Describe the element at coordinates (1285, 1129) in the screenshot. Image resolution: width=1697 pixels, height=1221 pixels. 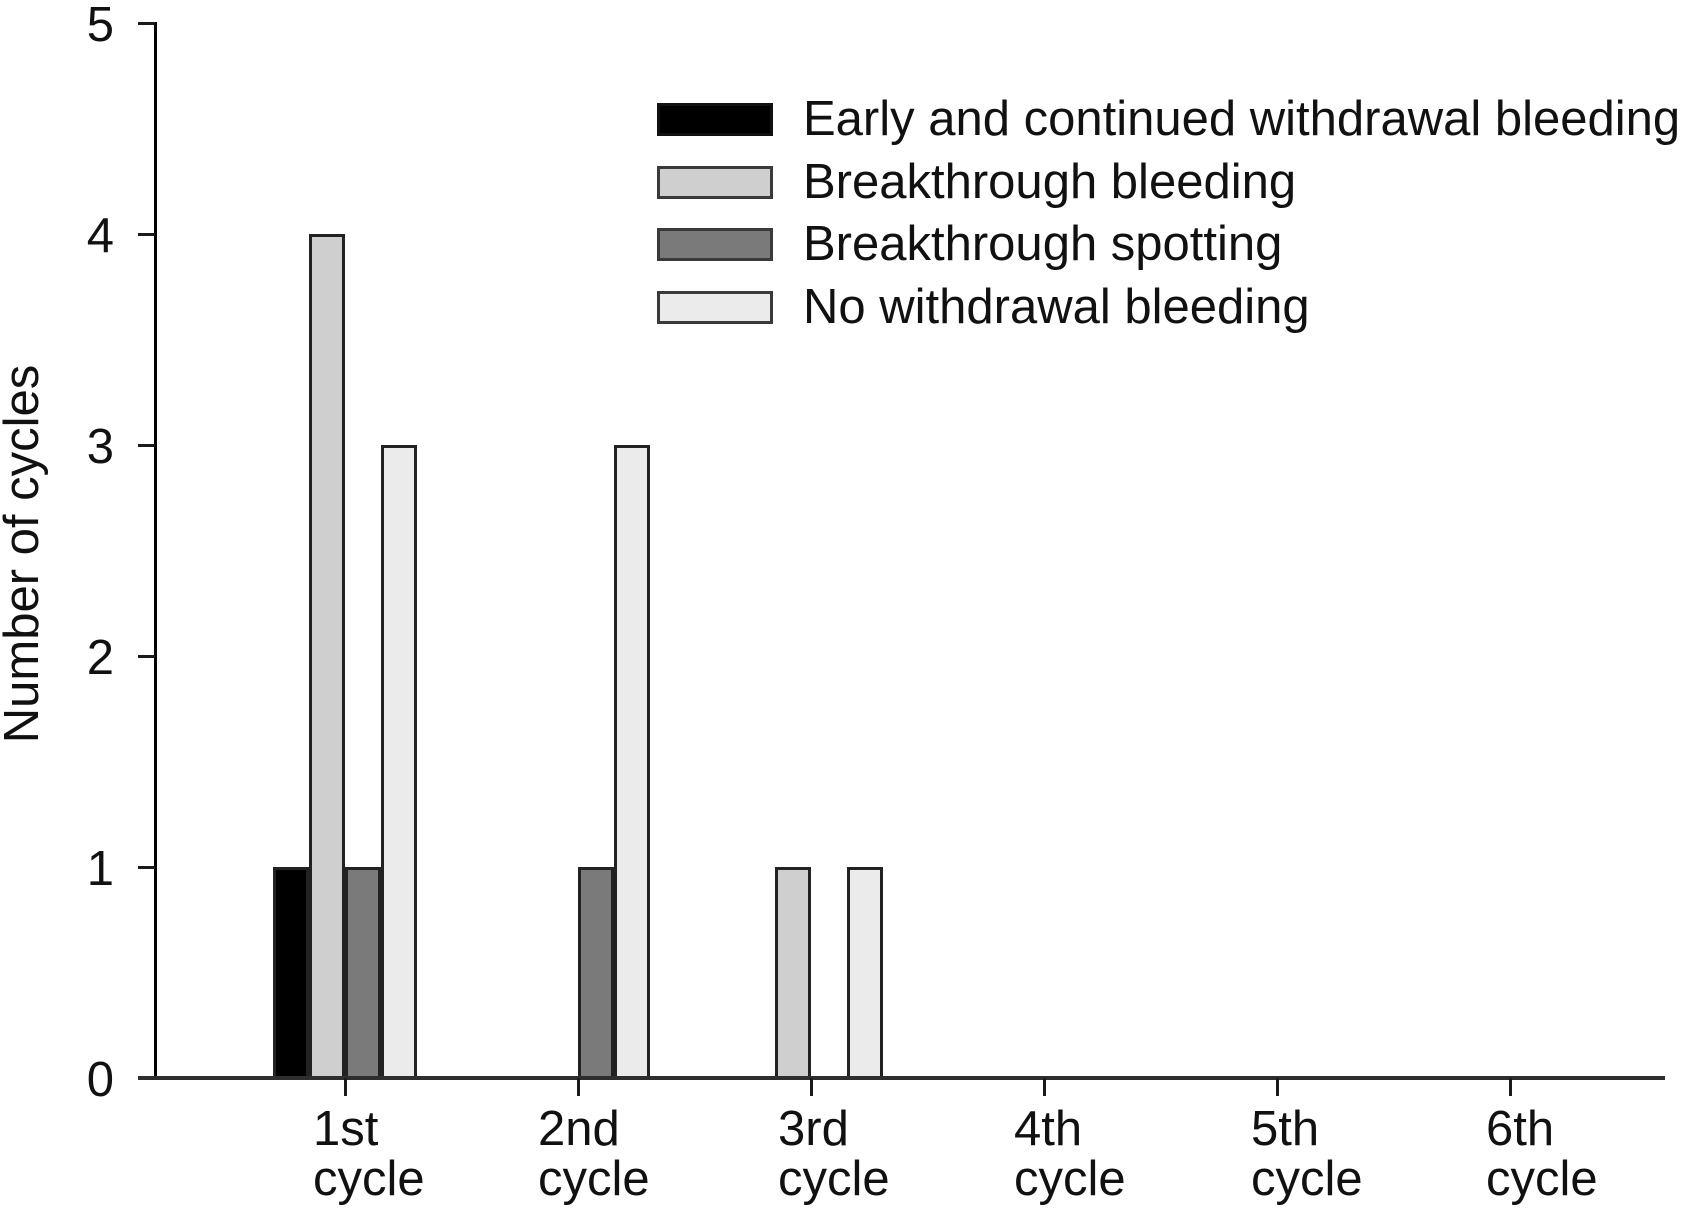
I see `x-tick-label-line: 5th` at that location.